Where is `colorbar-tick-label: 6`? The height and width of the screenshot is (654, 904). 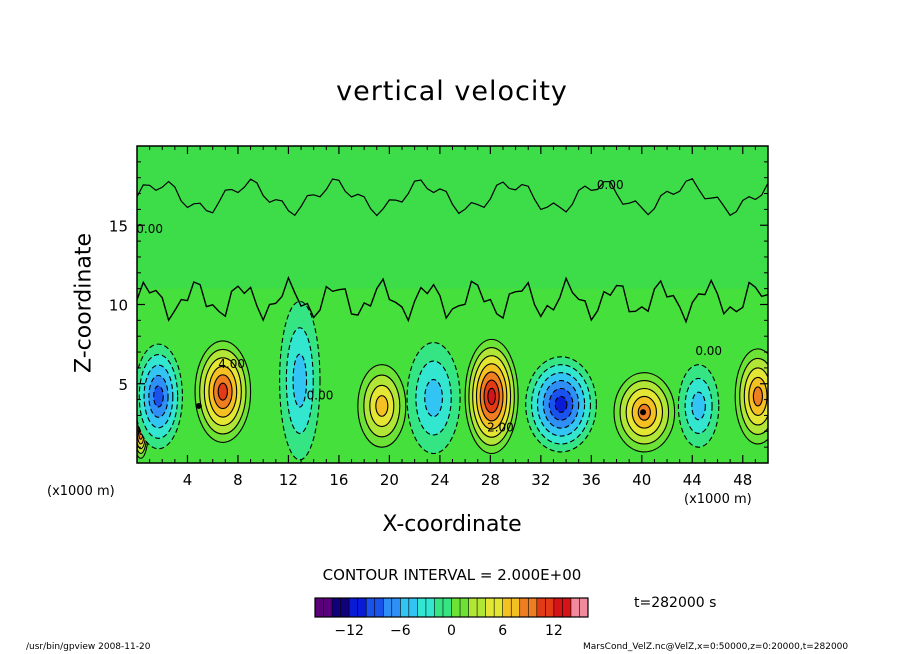 colorbar-tick-label: 6 is located at coordinates (502, 631).